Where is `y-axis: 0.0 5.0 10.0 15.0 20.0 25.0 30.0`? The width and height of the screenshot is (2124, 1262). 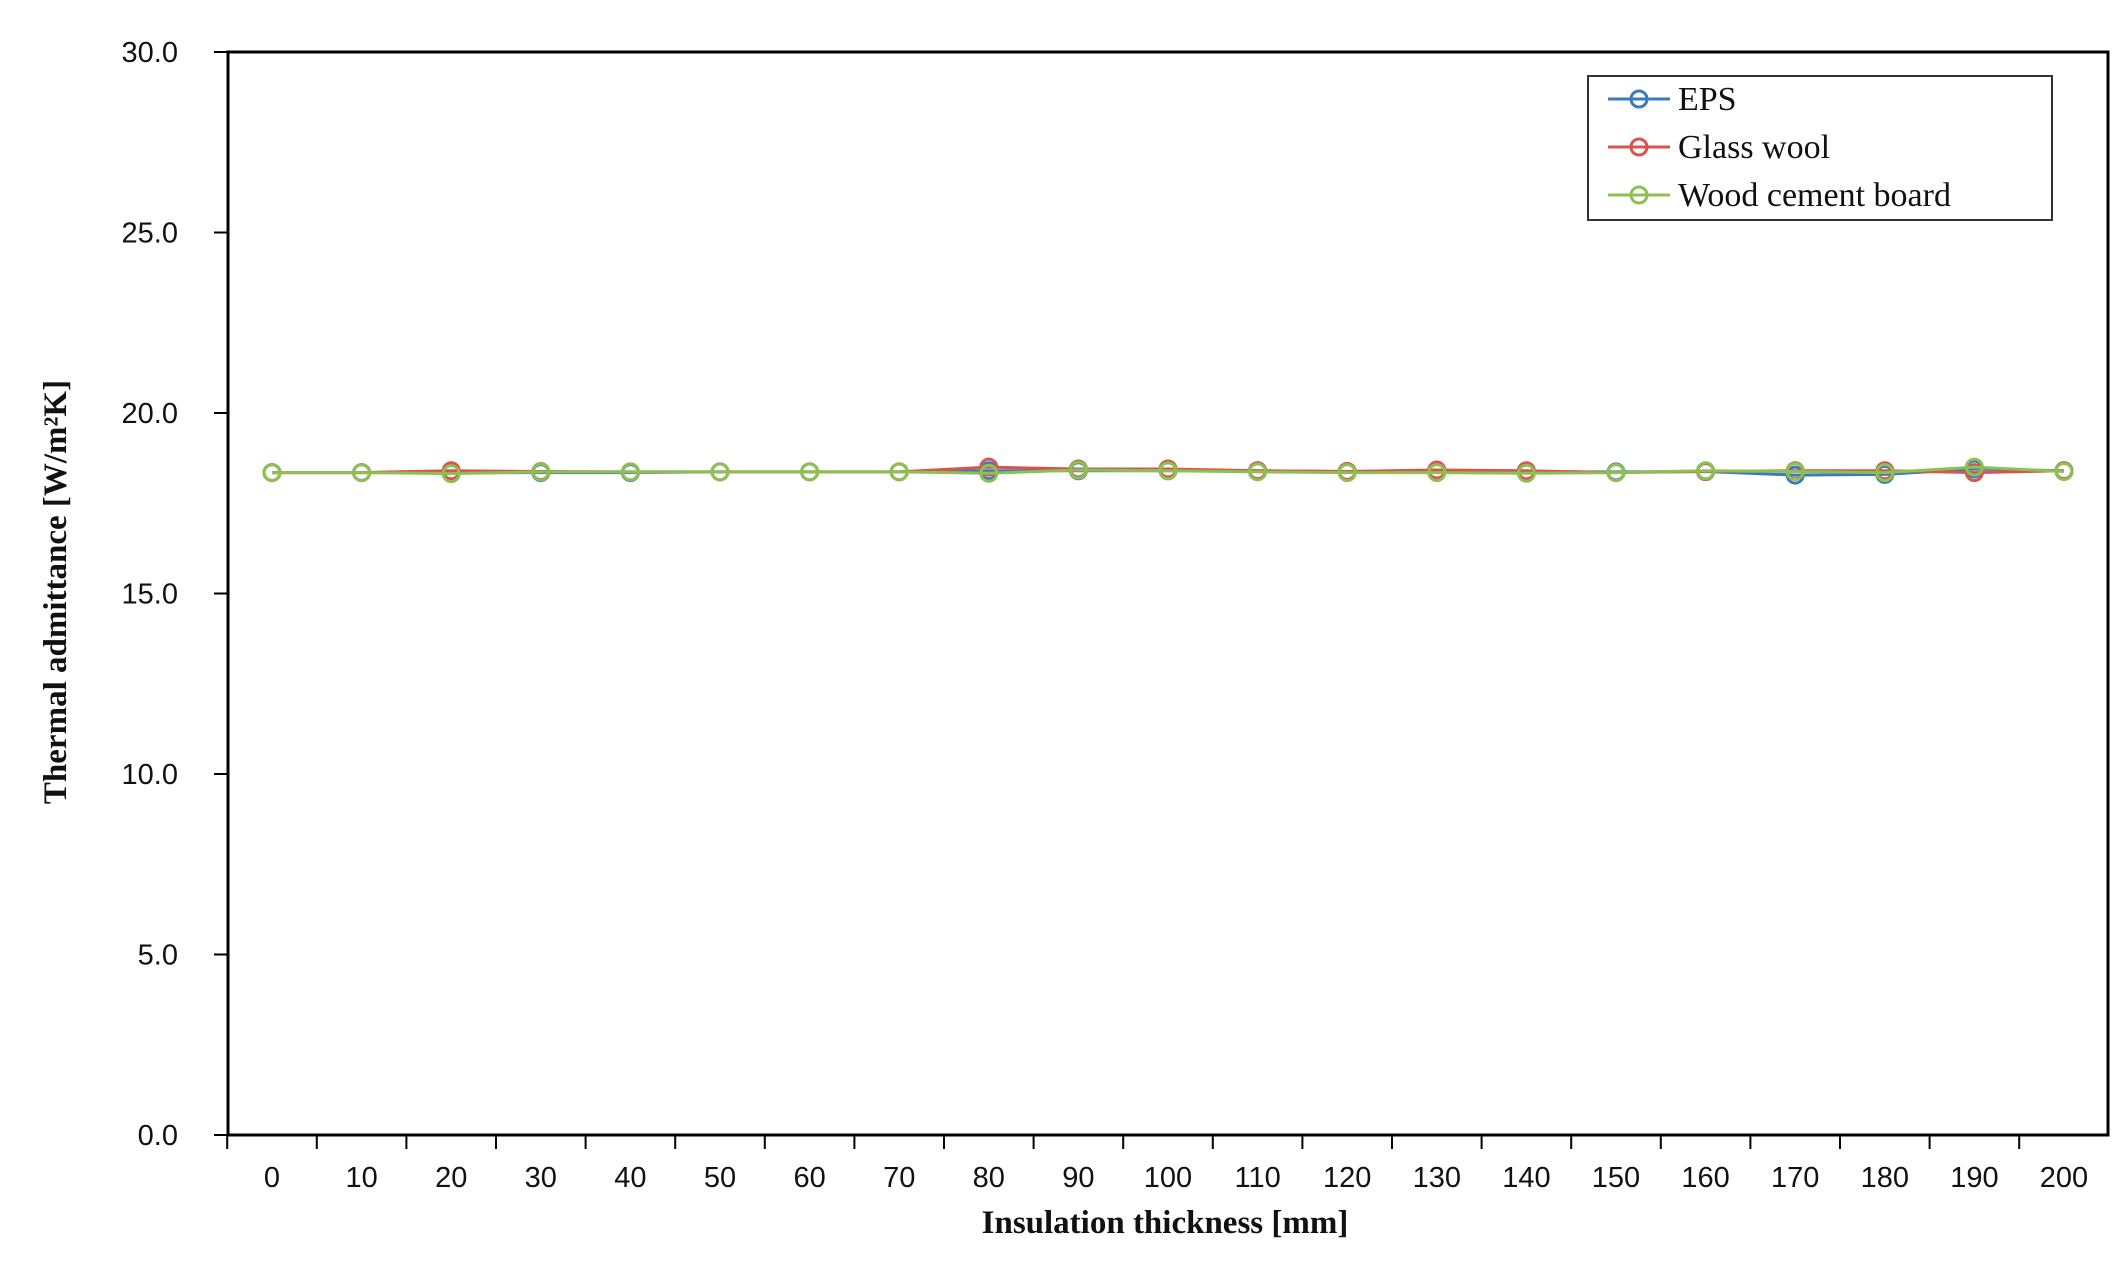
y-axis: 0.0 5.0 10.0 15.0 20.0 25.0 30.0 is located at coordinates (175, 594).